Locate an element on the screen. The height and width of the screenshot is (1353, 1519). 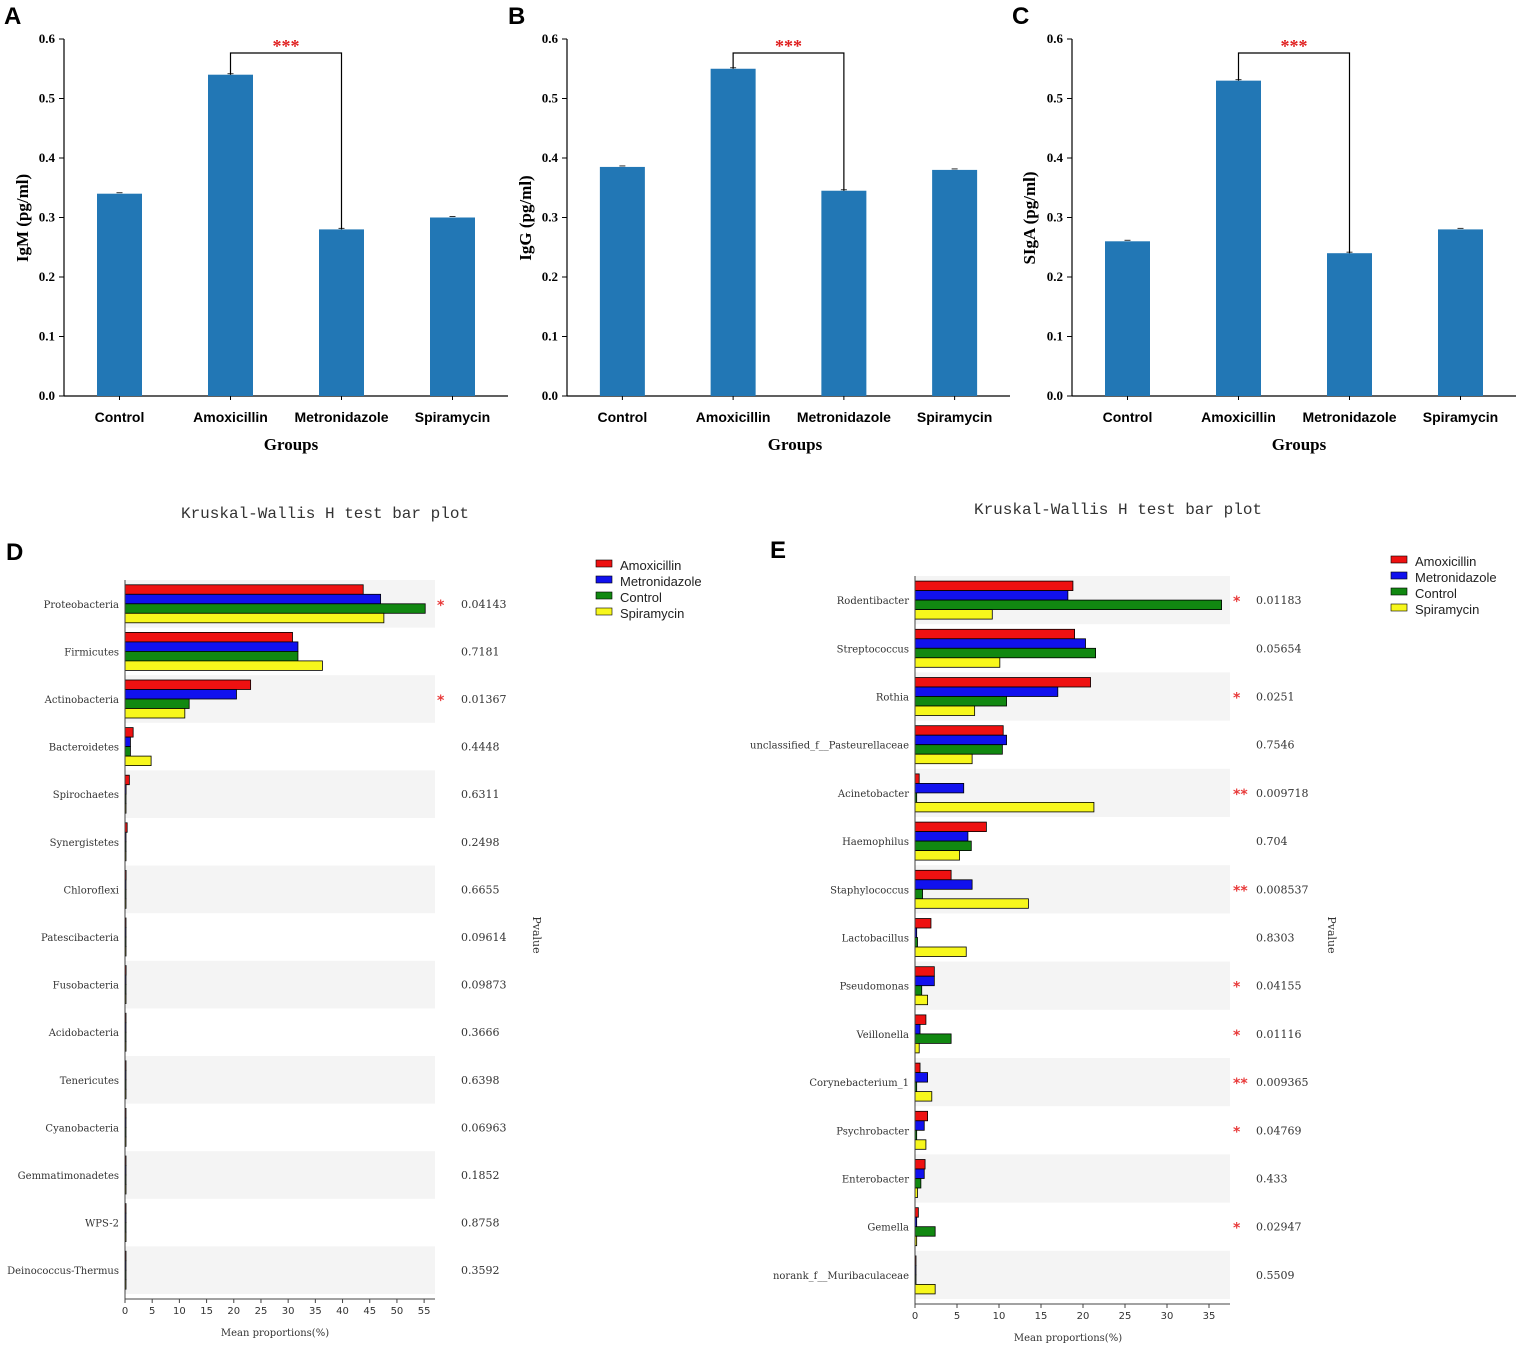
category-label: Chloroflexi is located at coordinates (91, 890).